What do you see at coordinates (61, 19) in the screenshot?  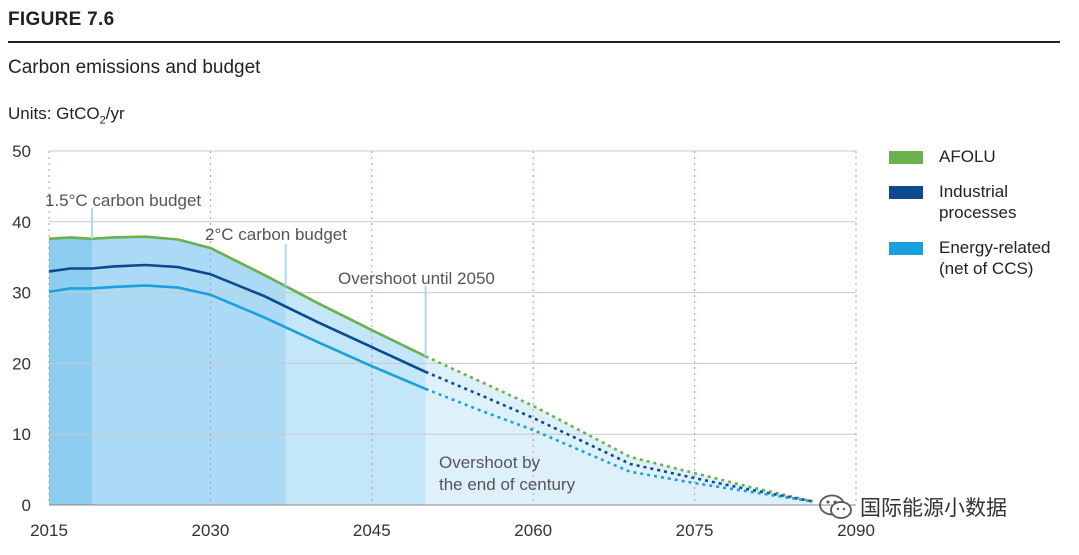 I see `figure-label: FIGURE 7.6` at bounding box center [61, 19].